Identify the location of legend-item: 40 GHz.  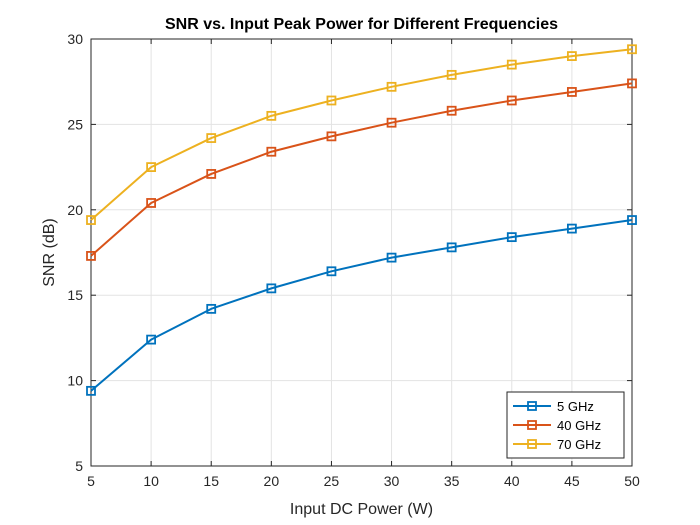
(557, 425).